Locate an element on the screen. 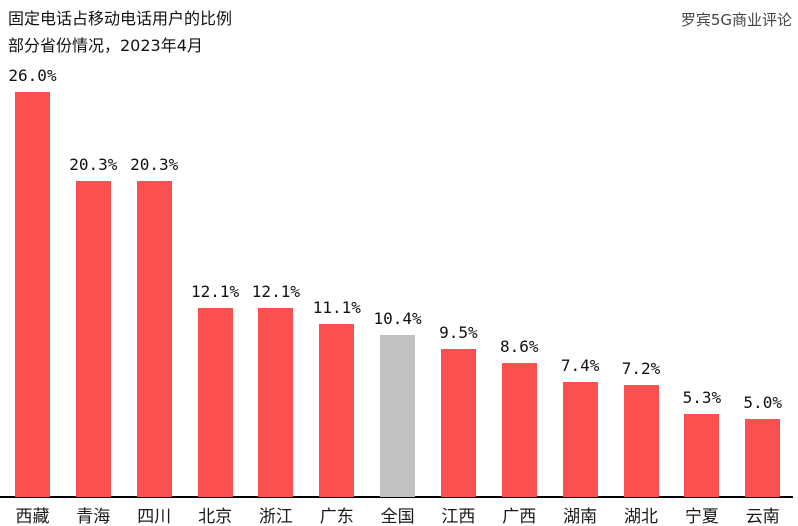 The image size is (798, 526). x-tick-label: 湖南 is located at coordinates (580, 516).